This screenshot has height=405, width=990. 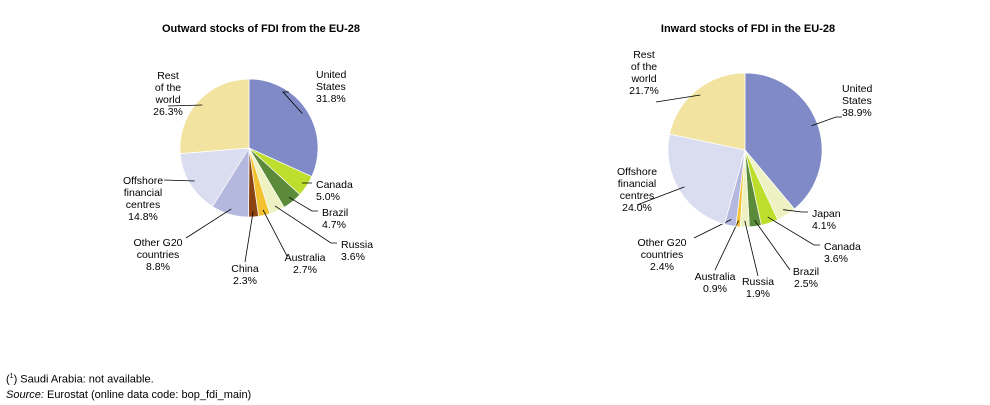 I want to click on slice-label: Rest of the world 26.3%, so click(x=168, y=94).